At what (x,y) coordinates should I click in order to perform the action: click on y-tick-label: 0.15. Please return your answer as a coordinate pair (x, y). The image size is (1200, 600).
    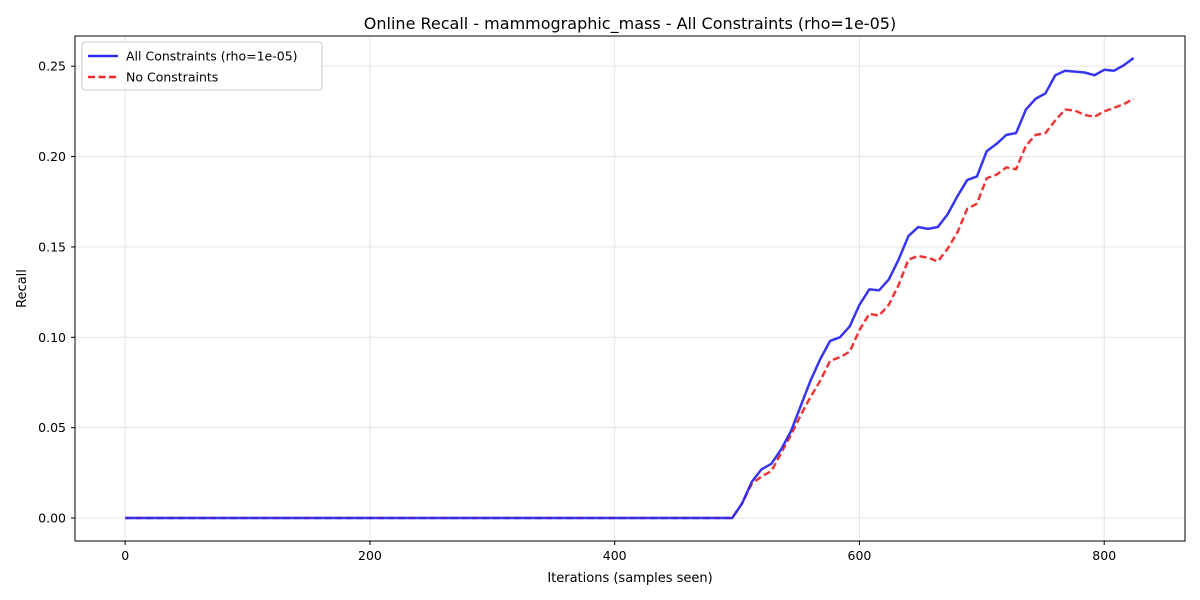
    Looking at the image, I should click on (52, 246).